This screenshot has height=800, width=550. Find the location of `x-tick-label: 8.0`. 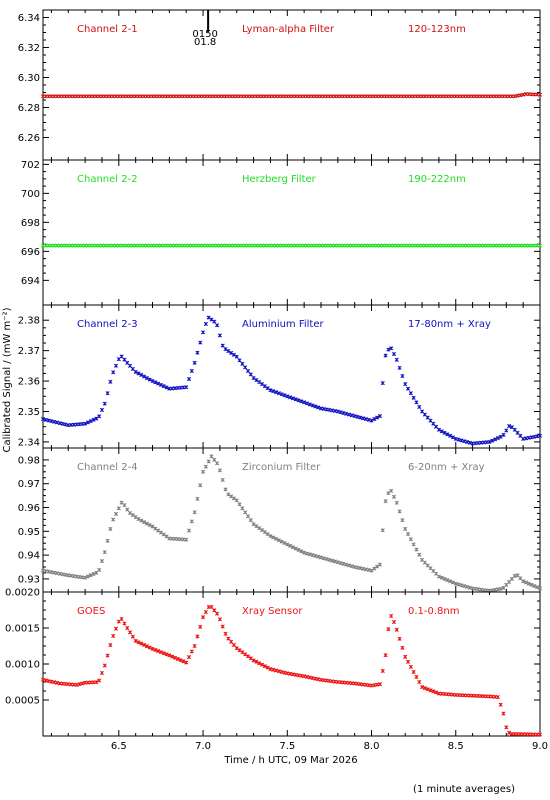

x-tick-label: 8.0 is located at coordinates (372, 746).